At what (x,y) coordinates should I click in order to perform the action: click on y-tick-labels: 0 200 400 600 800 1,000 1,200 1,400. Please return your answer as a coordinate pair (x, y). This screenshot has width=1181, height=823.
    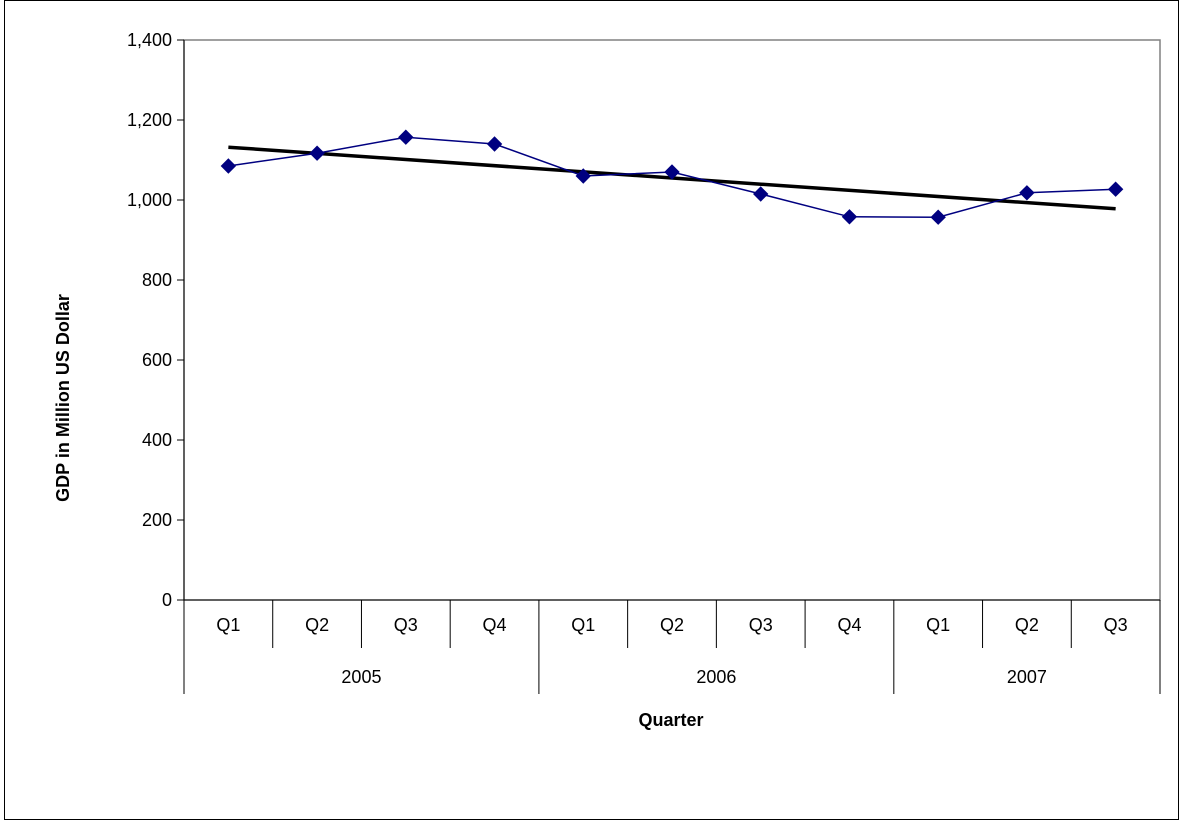
    Looking at the image, I should click on (149, 320).